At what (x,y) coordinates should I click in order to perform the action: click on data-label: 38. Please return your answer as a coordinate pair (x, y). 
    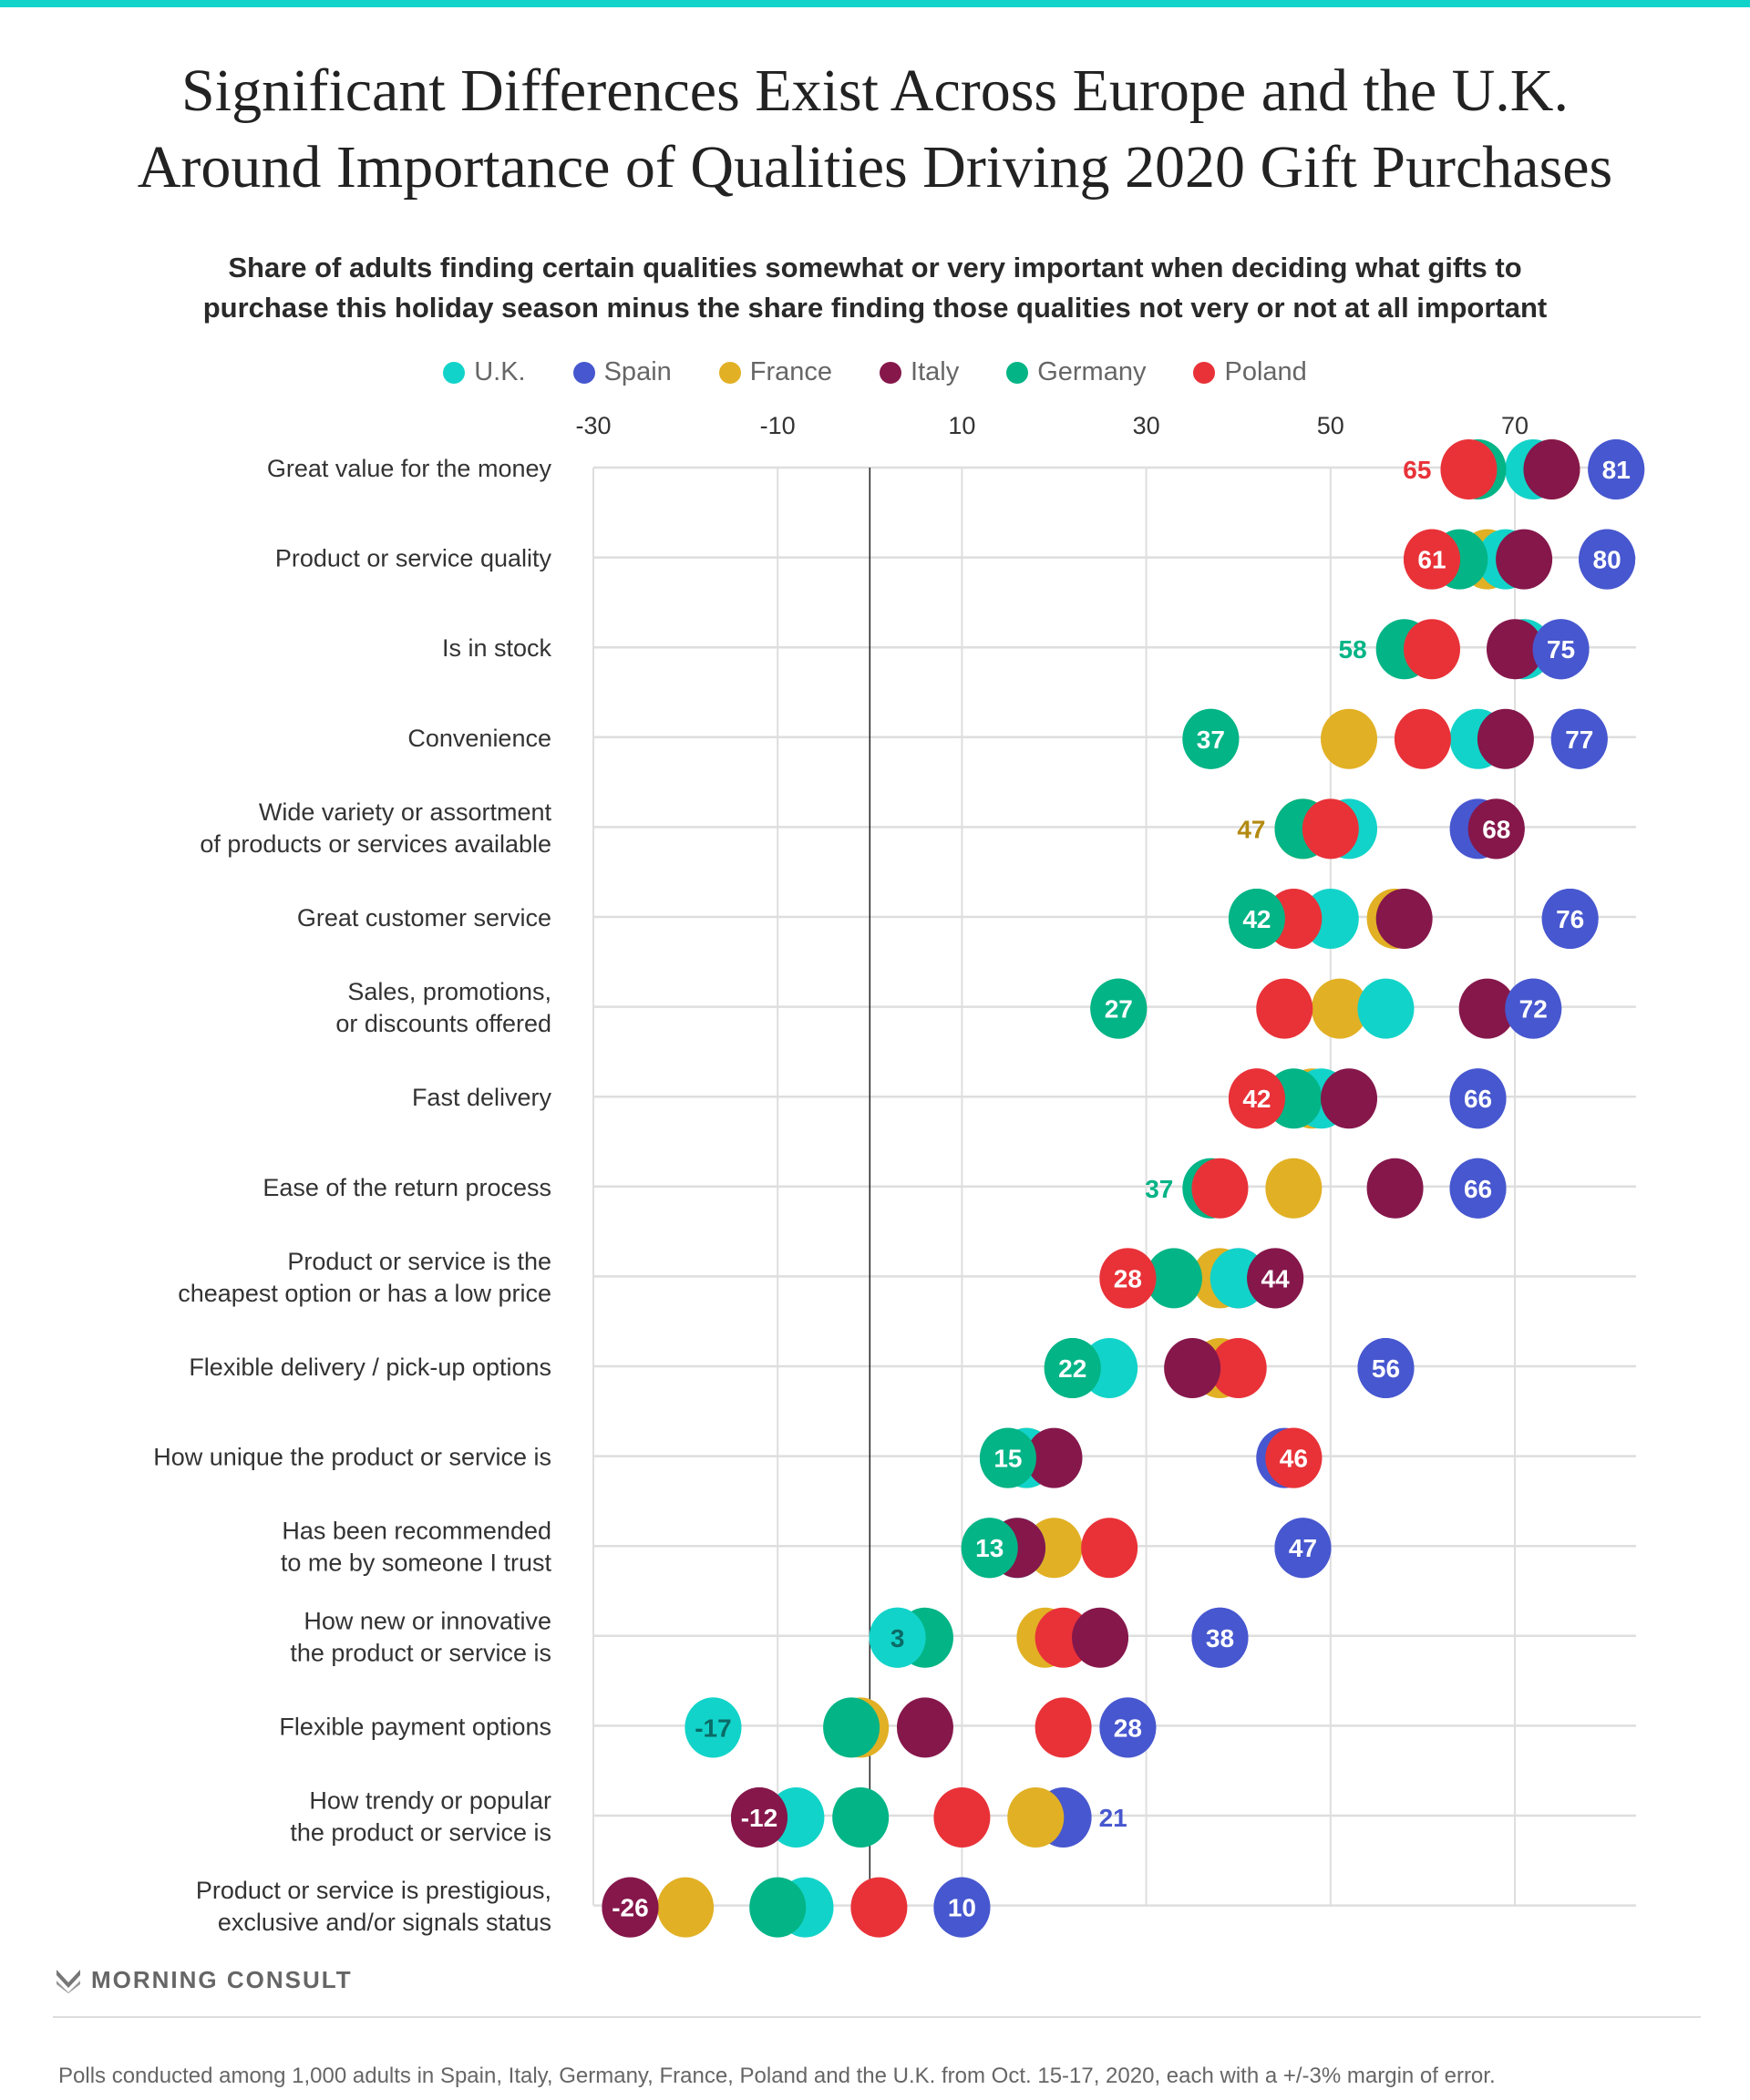
    Looking at the image, I should click on (1220, 1638).